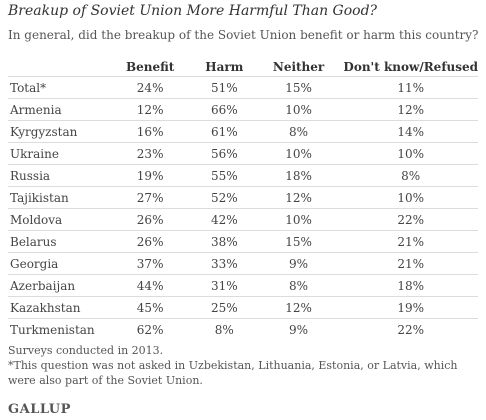 This screenshot has width=486, height=420. What do you see at coordinates (224, 219) in the screenshot?
I see `row-harm-cell: 42%` at bounding box center [224, 219].